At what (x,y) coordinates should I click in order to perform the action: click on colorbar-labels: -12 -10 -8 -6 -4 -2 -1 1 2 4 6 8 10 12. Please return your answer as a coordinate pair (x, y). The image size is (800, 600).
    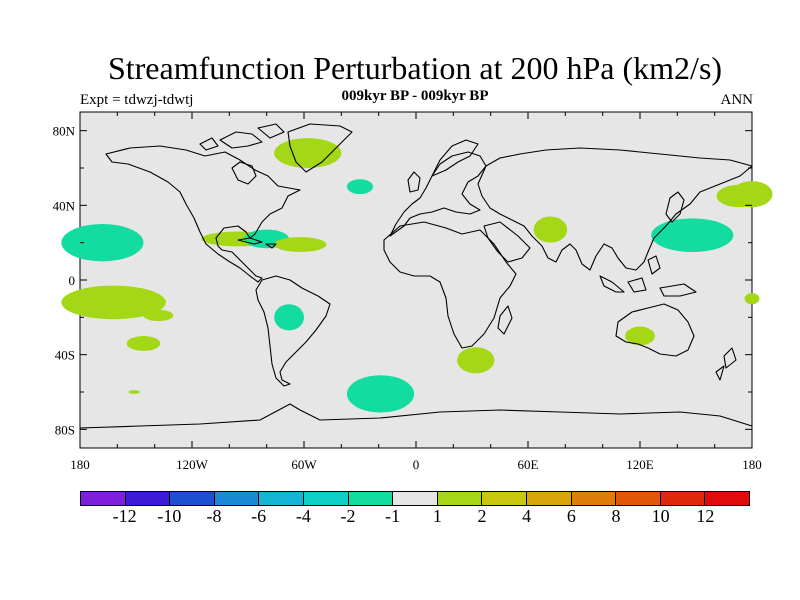
    Looking at the image, I should click on (415, 518).